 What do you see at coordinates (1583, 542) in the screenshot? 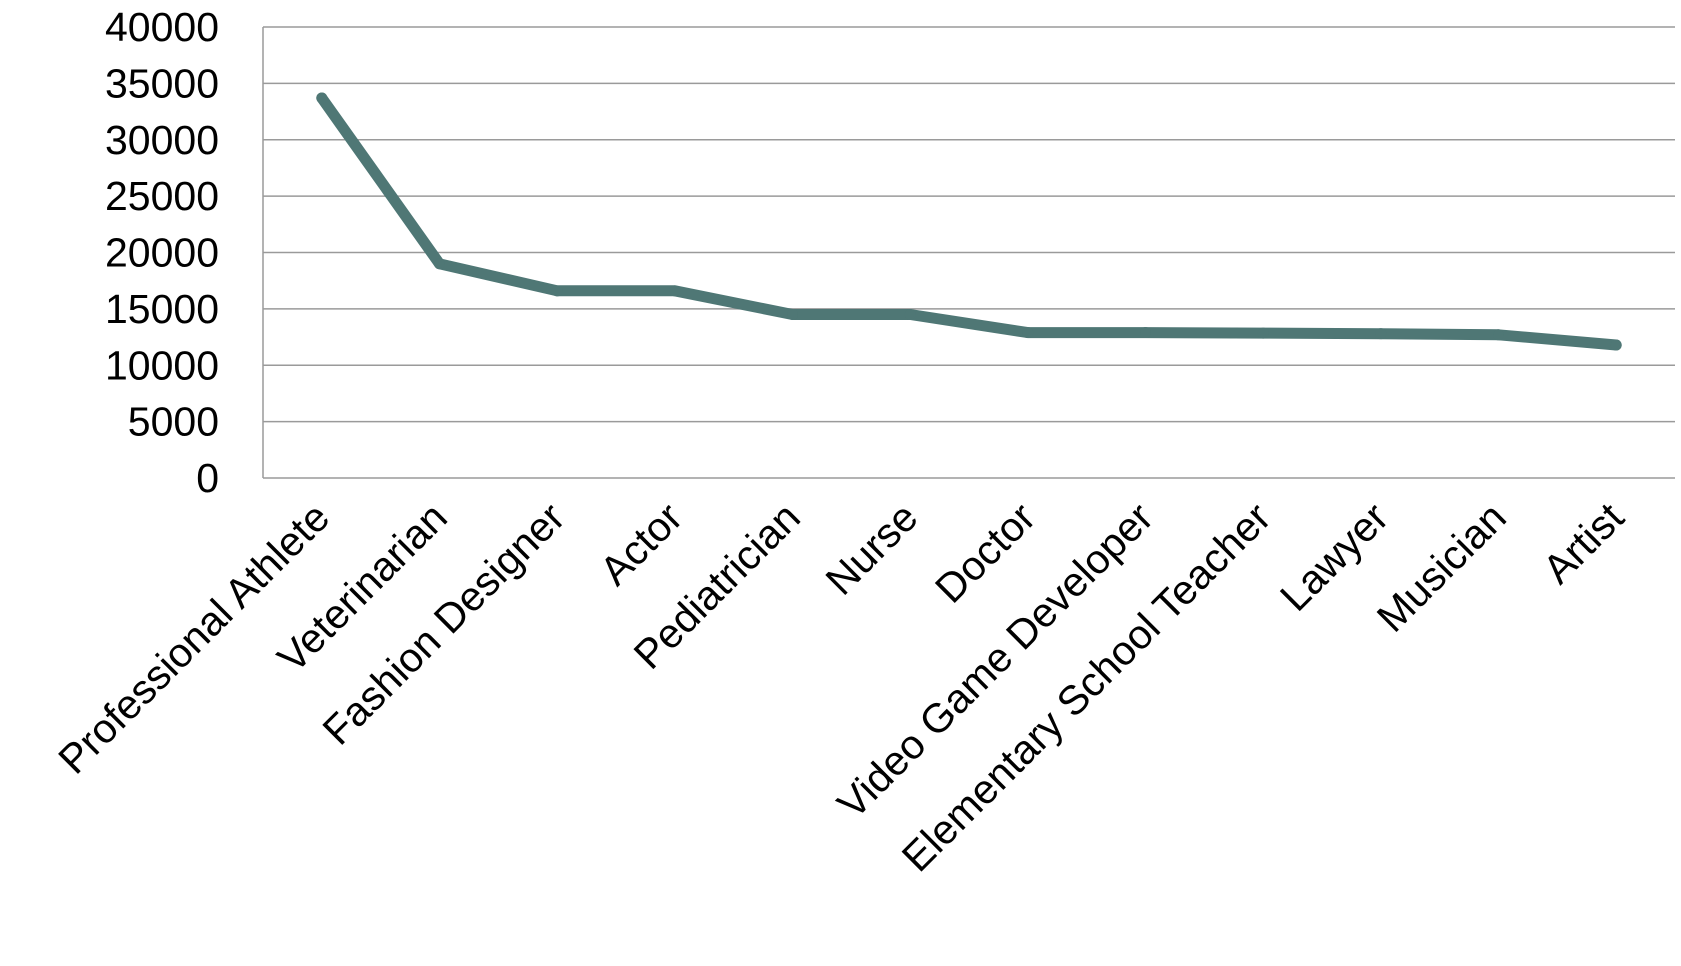
I see `x-tick-label: Artist` at bounding box center [1583, 542].